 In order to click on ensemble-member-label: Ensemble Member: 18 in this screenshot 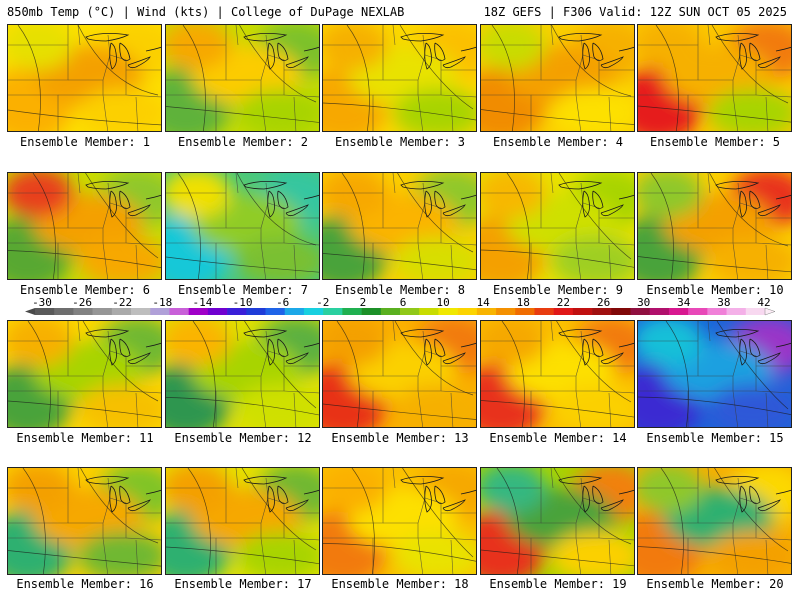, I will do `click(400, 584)`.